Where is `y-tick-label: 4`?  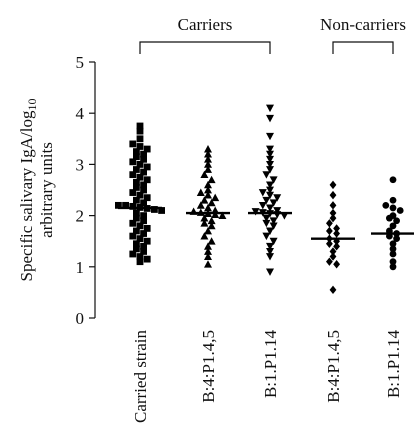 y-tick-label: 4 is located at coordinates (80, 113).